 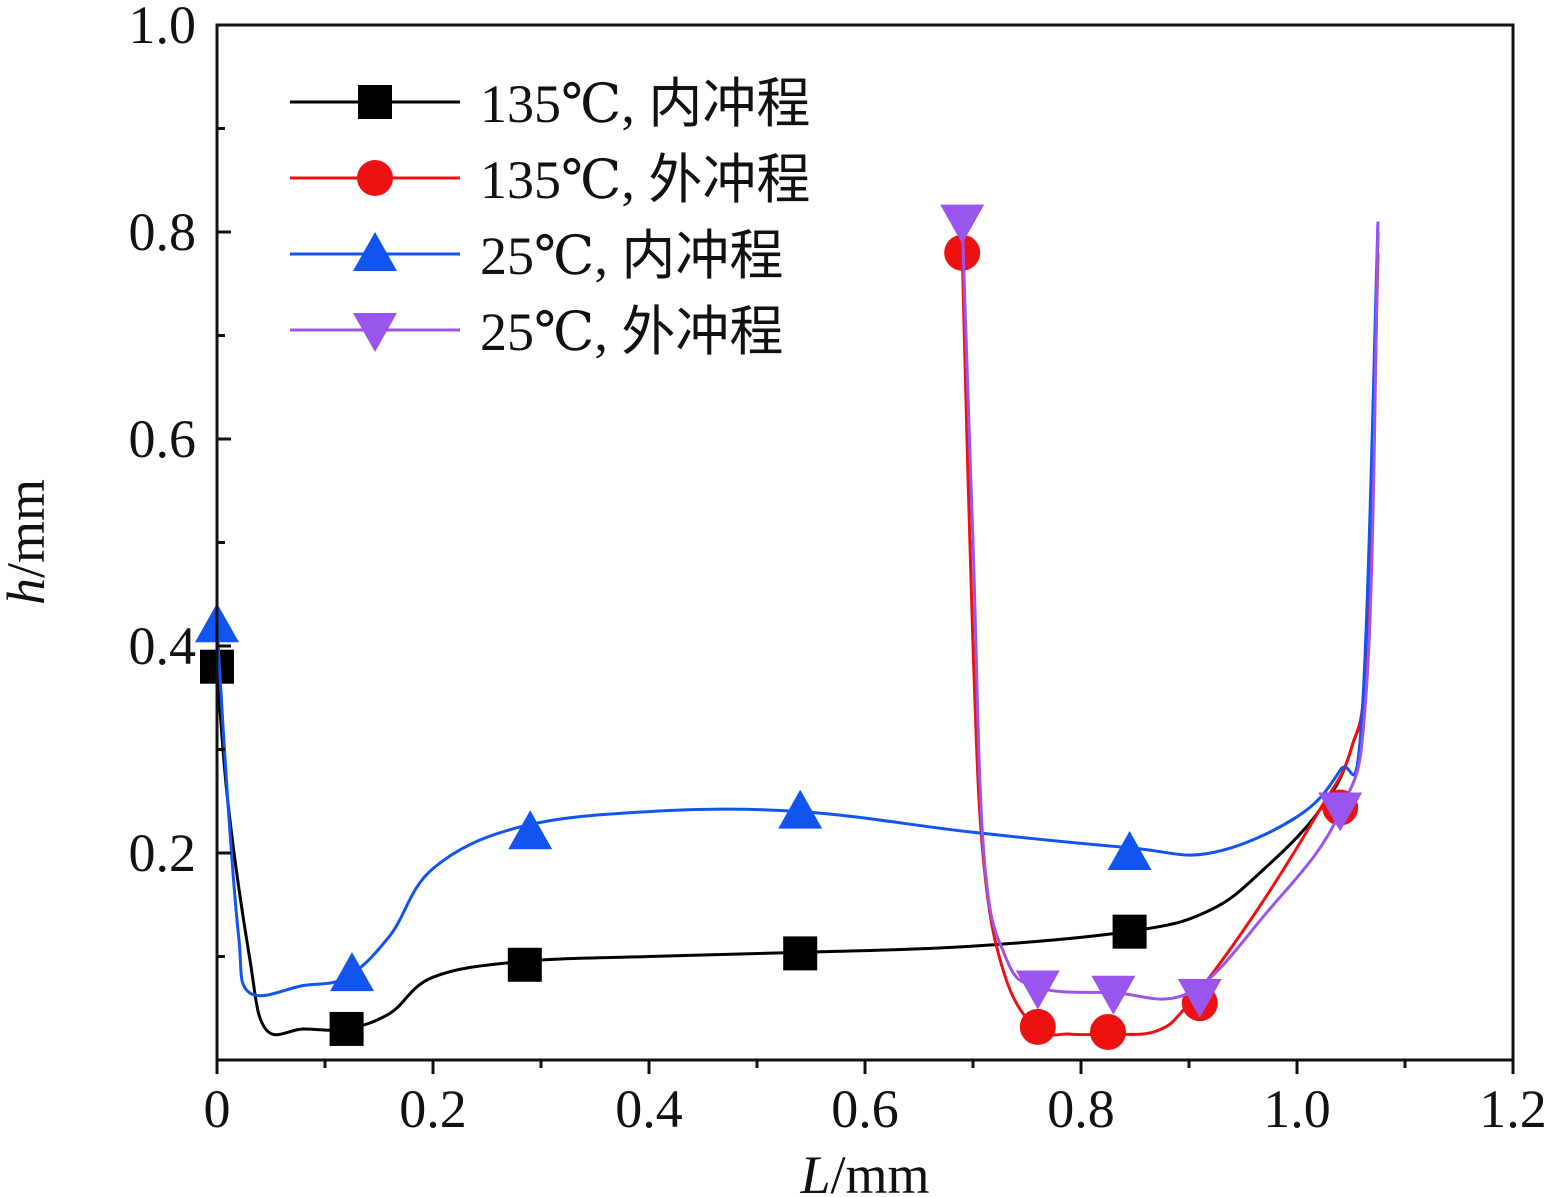 I want to click on legend-entry-3: 25℃, 内冲程, so click(x=536, y=256).